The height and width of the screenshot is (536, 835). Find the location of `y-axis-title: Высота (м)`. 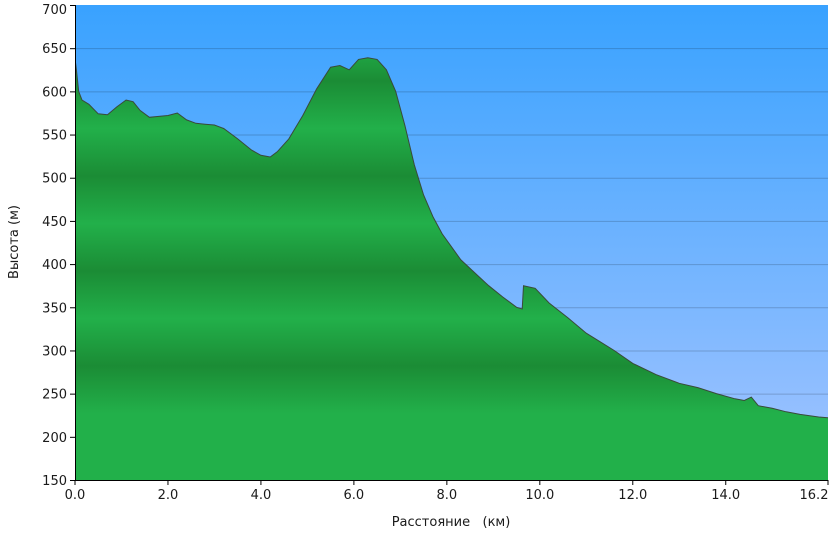

y-axis-title: Высота (м) is located at coordinates (14, 242).